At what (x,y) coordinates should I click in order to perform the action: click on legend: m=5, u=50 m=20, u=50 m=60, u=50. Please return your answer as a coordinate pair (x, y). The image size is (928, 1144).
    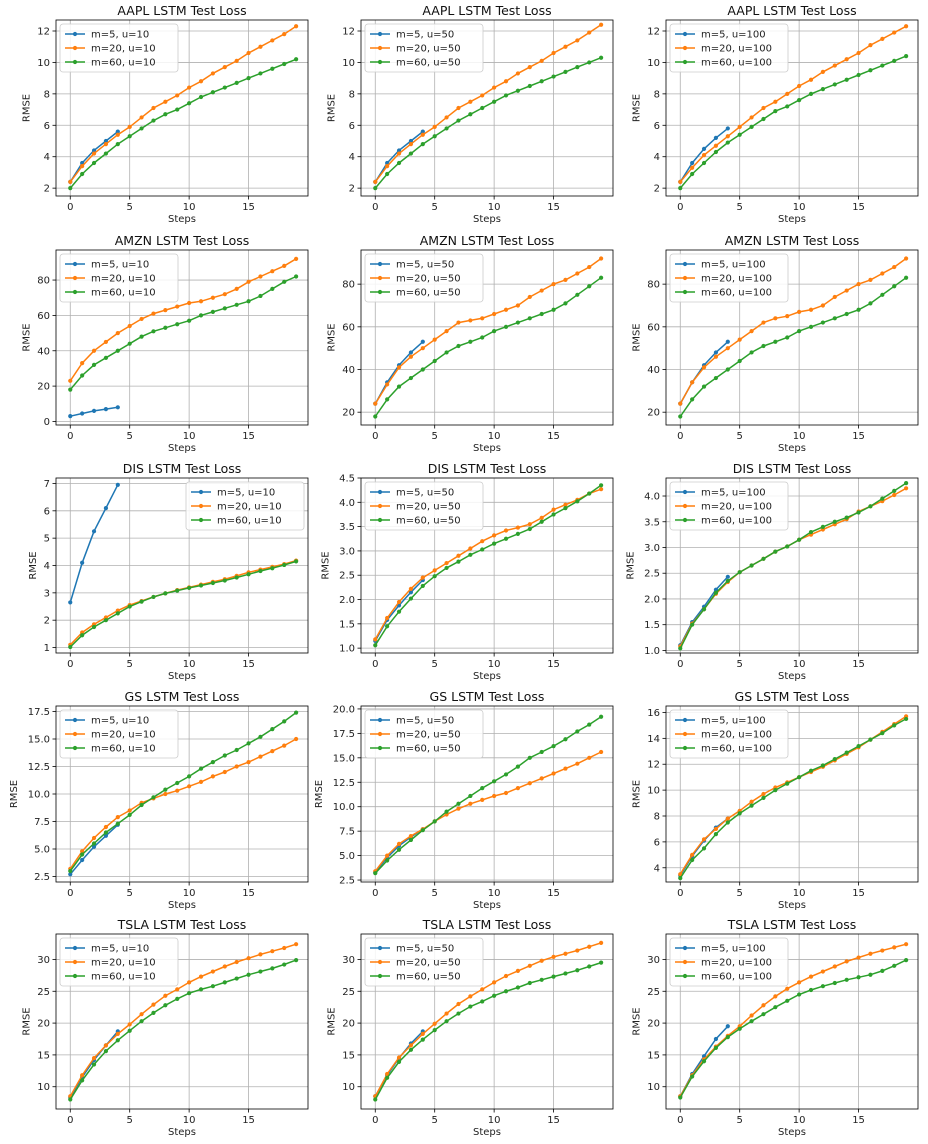
    Looking at the image, I should click on (424, 734).